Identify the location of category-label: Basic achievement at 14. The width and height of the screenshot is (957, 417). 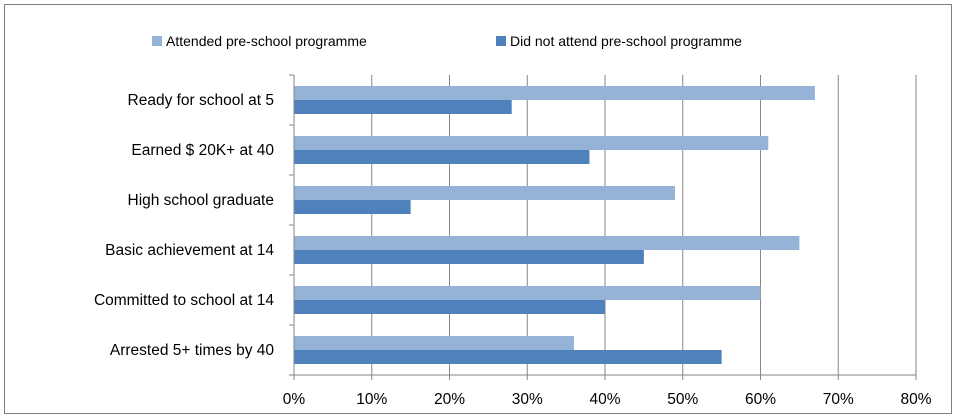
(189, 250).